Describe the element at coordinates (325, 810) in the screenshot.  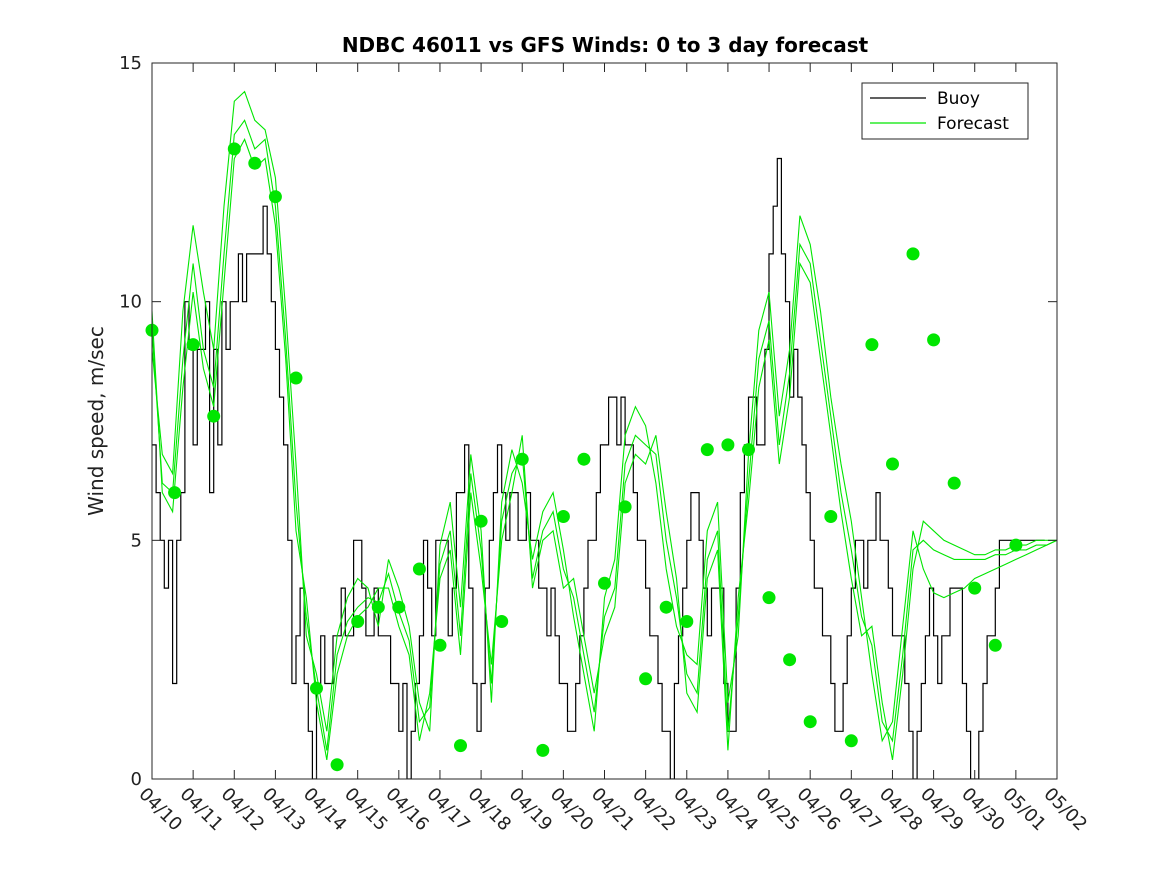
I see `x-tick-label: 04/14` at that location.